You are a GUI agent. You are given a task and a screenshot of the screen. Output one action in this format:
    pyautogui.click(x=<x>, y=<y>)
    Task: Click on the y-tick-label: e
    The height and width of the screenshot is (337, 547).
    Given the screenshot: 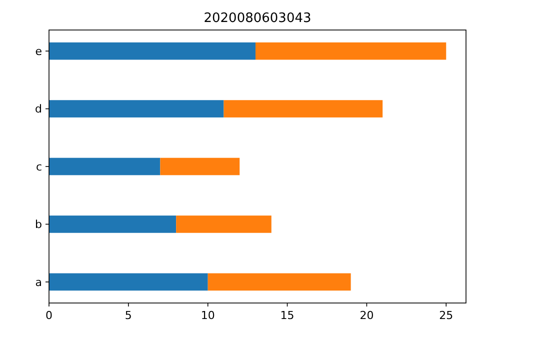 What is the action you would take?
    pyautogui.click(x=38, y=51)
    